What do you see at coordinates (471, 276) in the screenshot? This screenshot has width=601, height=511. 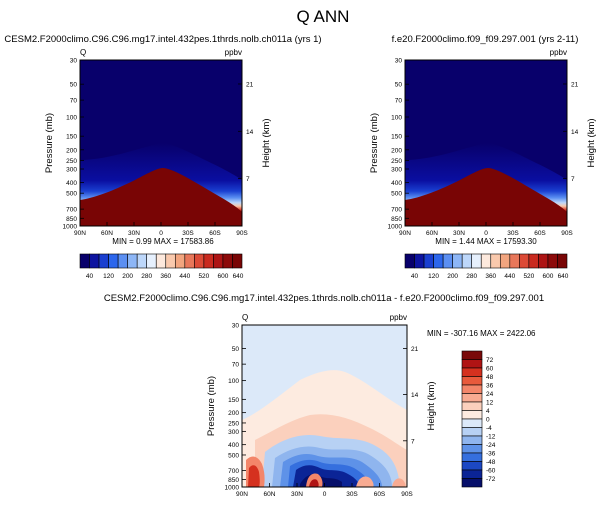 I see `panel-right-colorbar-label: 280` at bounding box center [471, 276].